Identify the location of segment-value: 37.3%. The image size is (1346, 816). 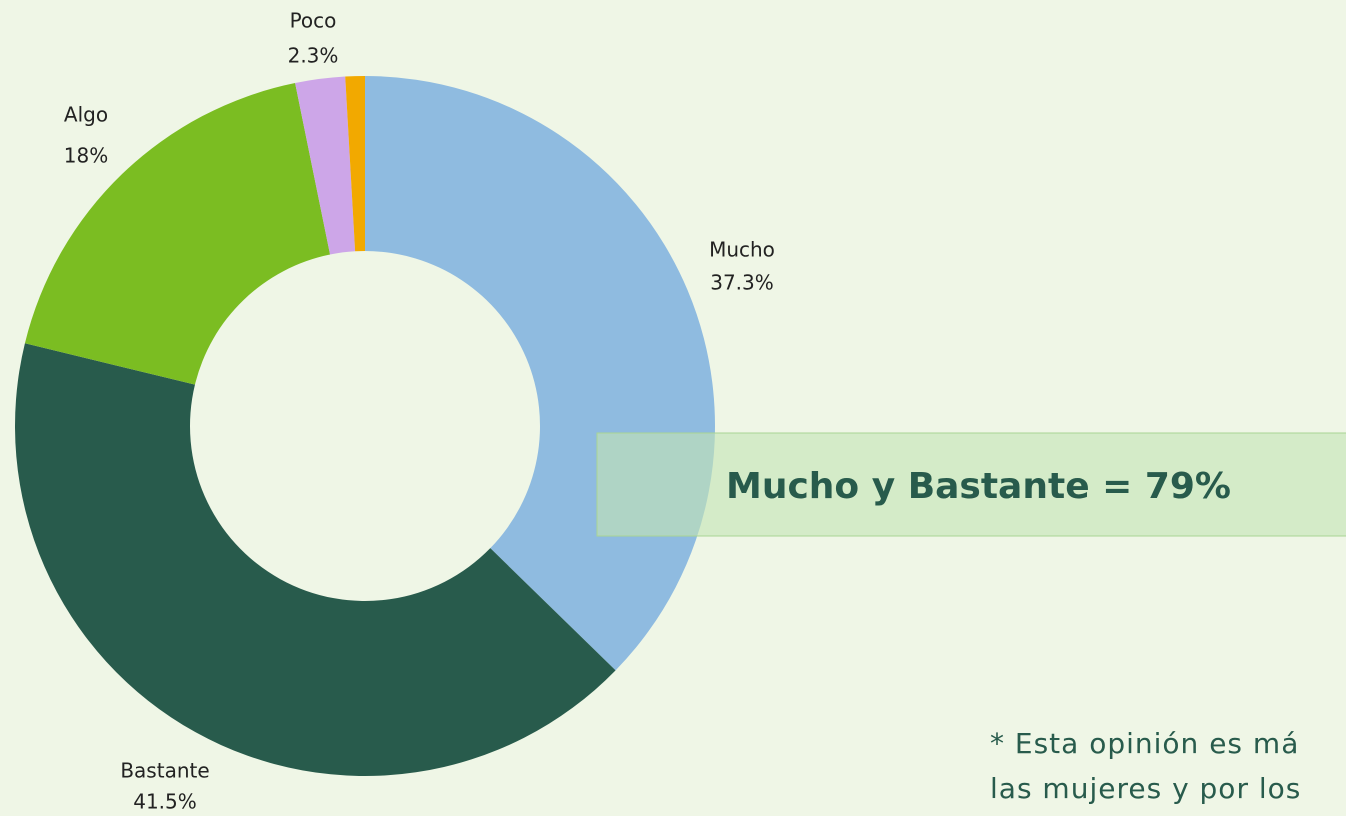
(742, 283).